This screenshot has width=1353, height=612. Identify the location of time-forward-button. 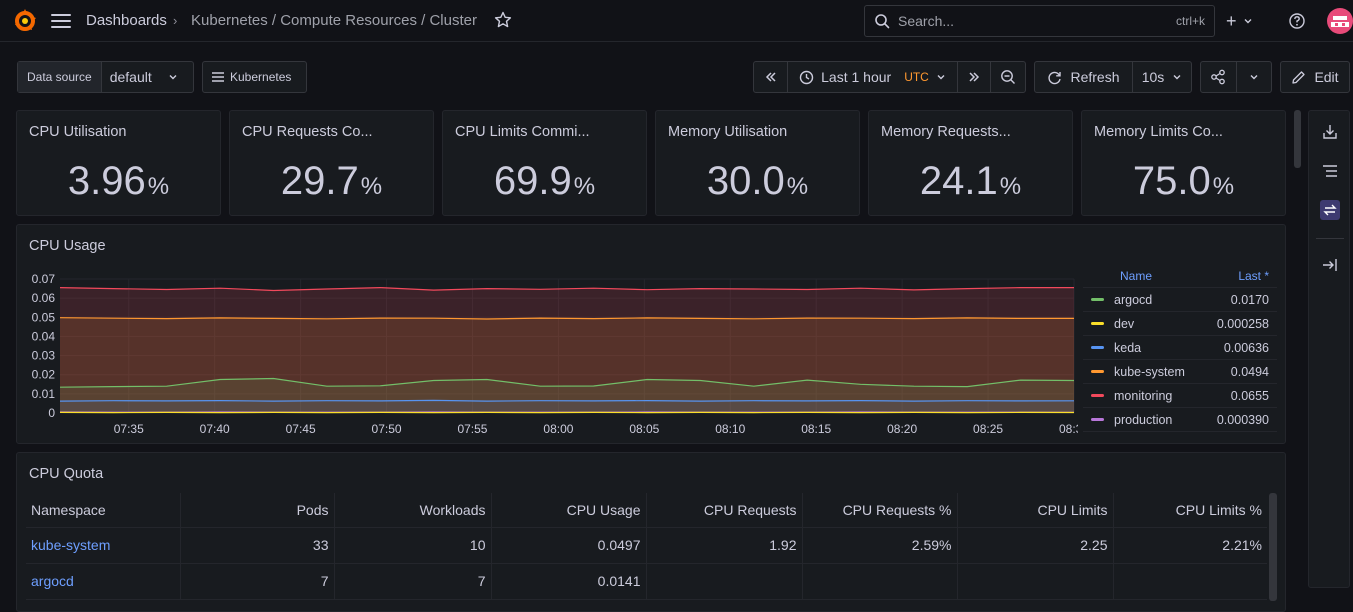
(974, 77).